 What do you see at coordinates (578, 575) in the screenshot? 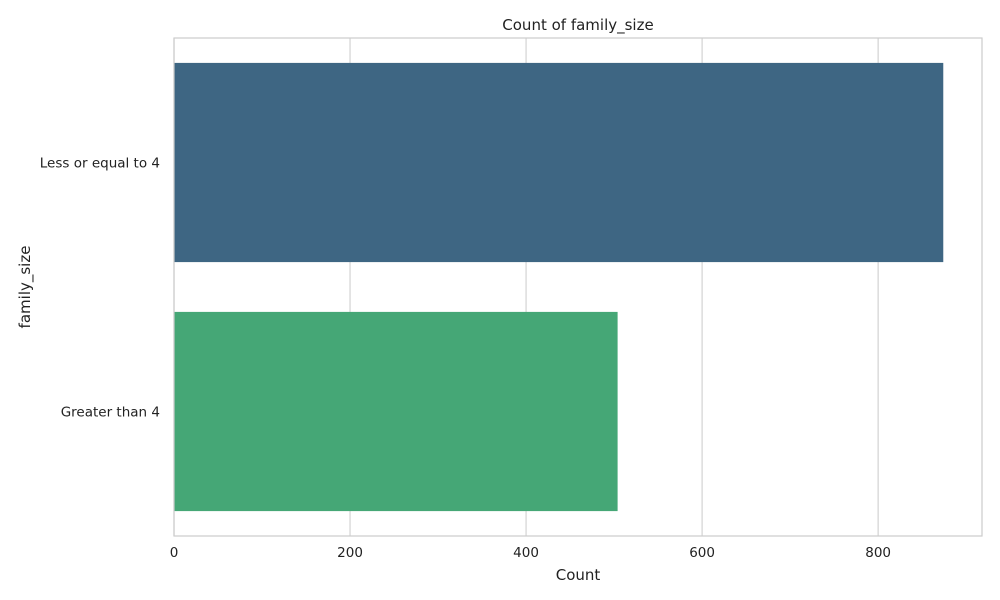
I see `x-axis-label: Count` at bounding box center [578, 575].